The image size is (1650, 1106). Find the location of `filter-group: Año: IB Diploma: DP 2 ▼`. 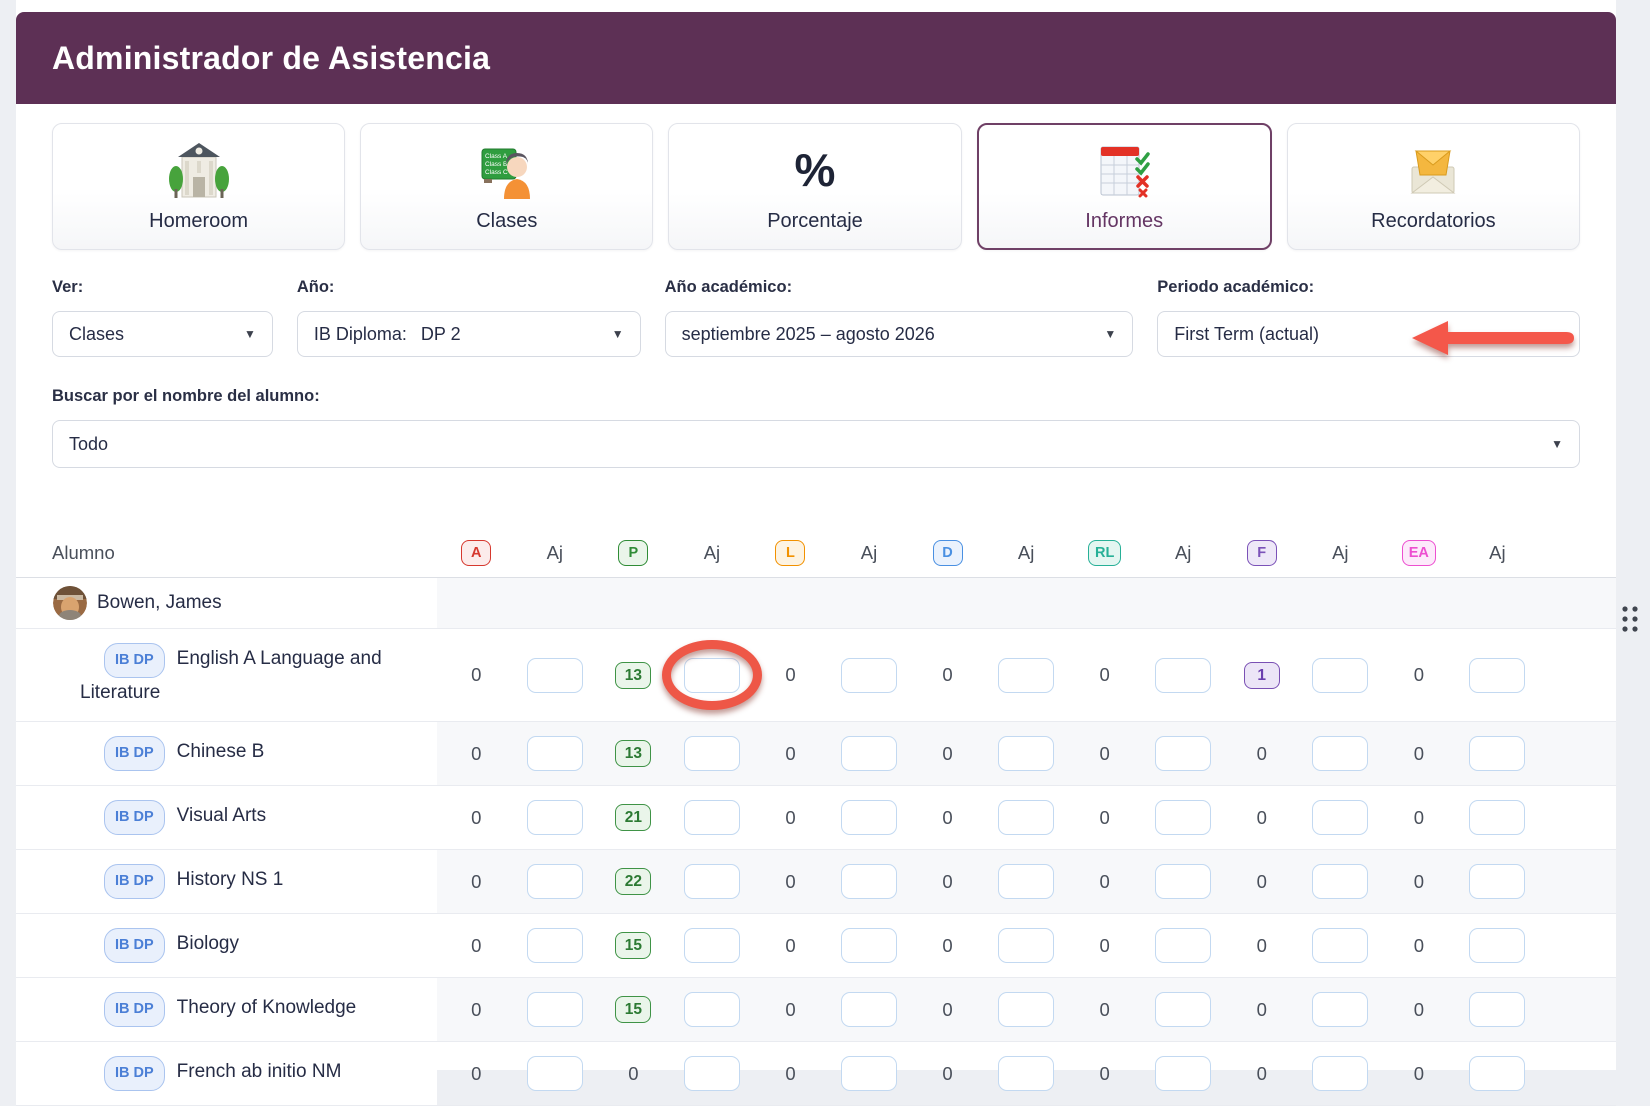

filter-group: Año: IB Diploma: DP 2 ▼ is located at coordinates (468, 317).